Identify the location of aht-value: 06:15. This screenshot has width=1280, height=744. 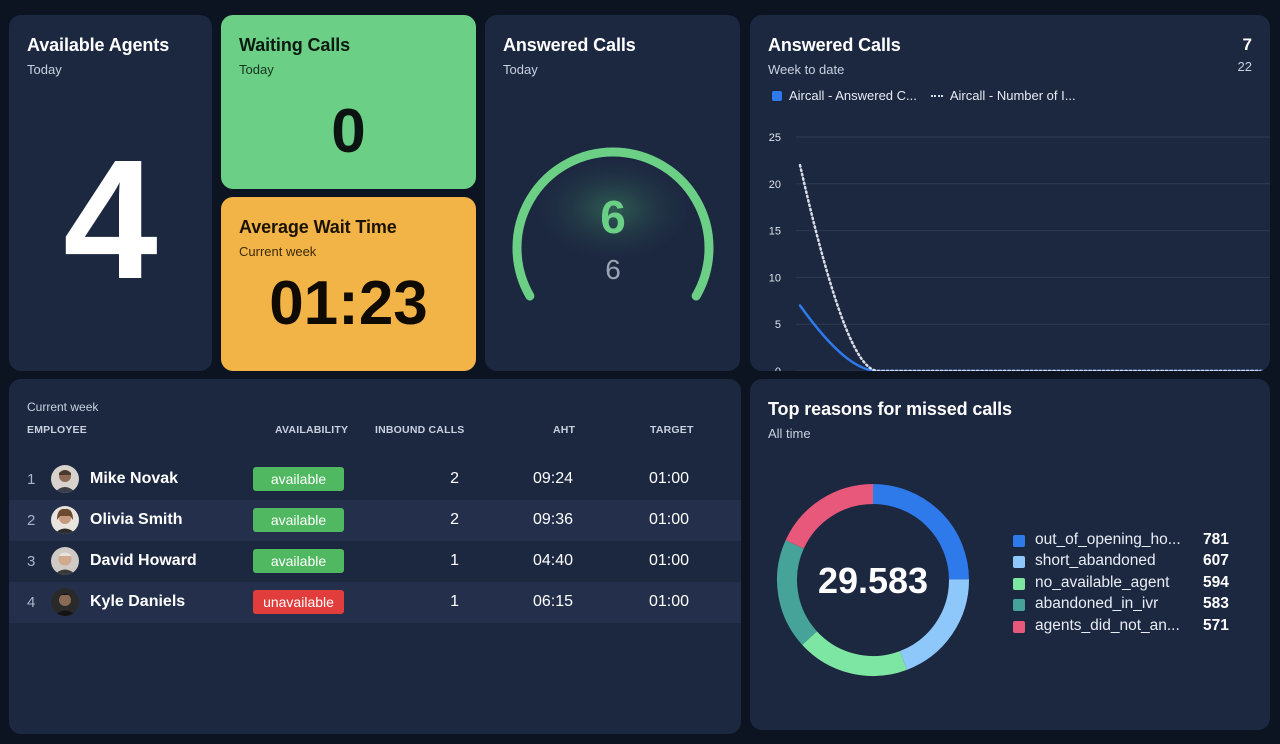
(553, 601).